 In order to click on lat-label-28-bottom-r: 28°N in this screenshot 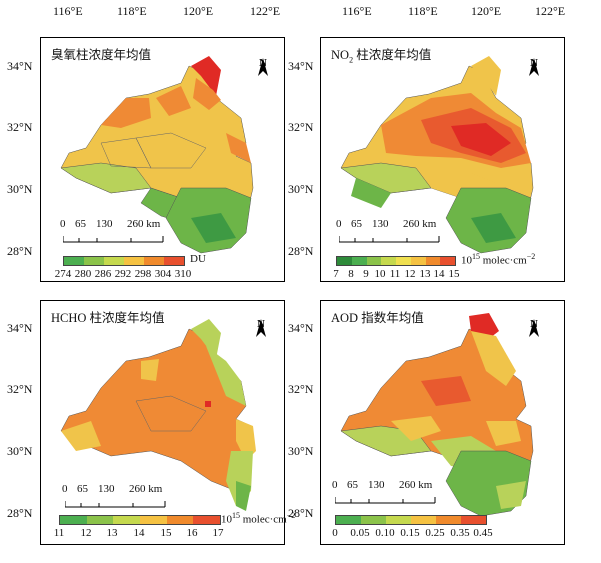, I will do `click(301, 513)`.